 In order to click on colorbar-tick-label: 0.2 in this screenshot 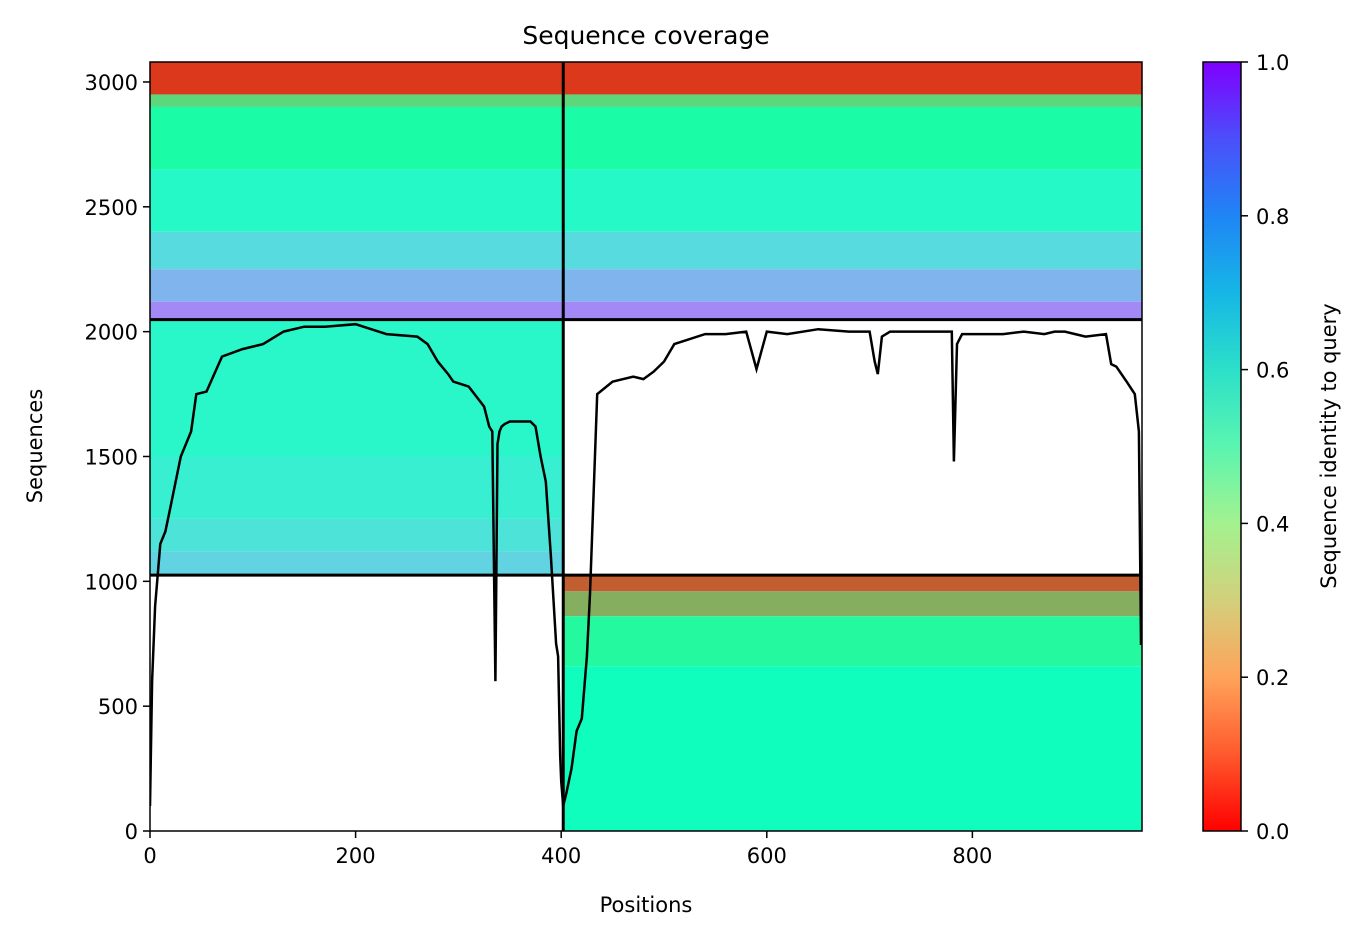, I will do `click(1272, 678)`.